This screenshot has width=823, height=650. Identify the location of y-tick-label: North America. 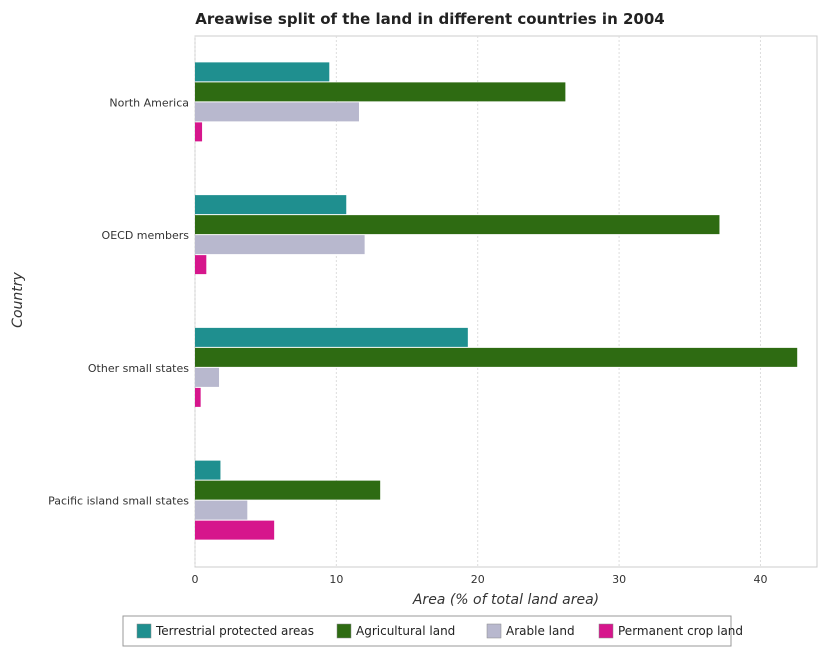
(149, 102).